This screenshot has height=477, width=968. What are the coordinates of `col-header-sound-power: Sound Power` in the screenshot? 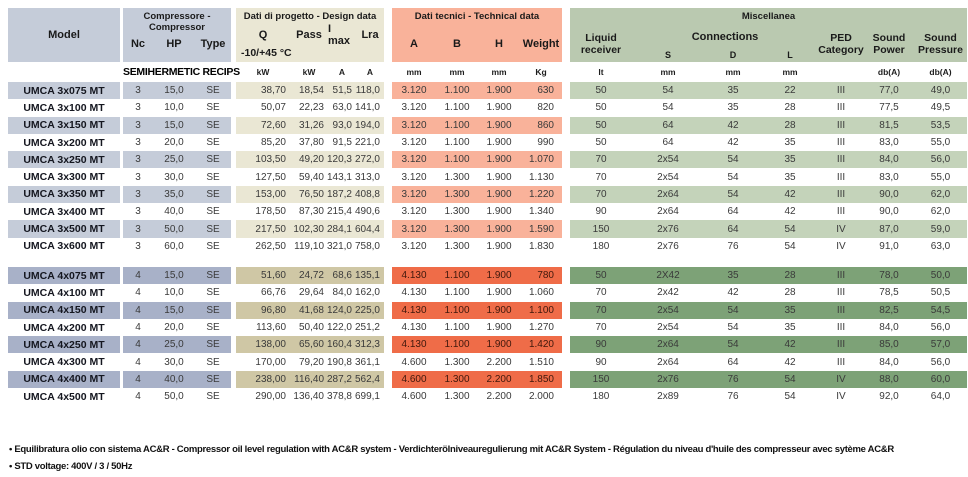 It's located at (889, 44).